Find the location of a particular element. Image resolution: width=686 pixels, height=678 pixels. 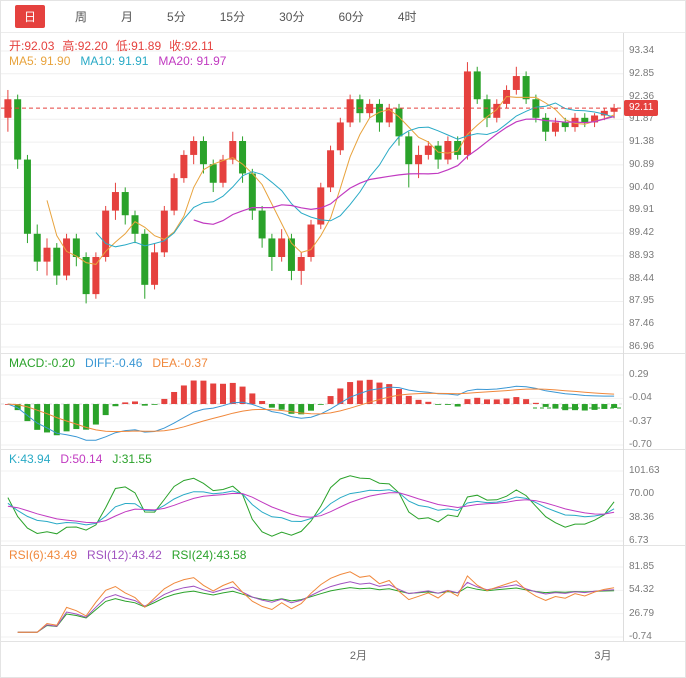

d-value: D:50.14 is located at coordinates (81, 459).